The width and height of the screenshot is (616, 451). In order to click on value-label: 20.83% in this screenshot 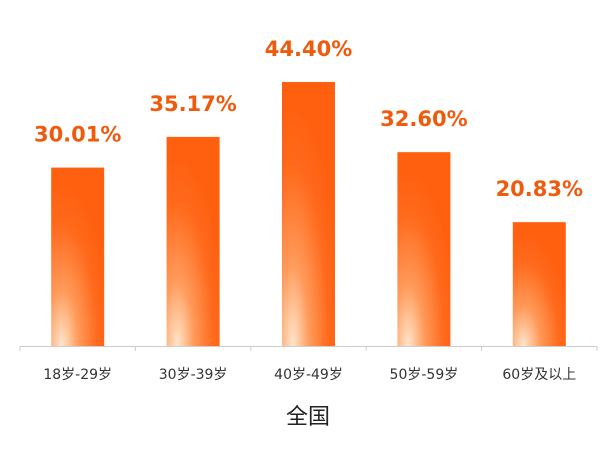, I will do `click(539, 189)`.